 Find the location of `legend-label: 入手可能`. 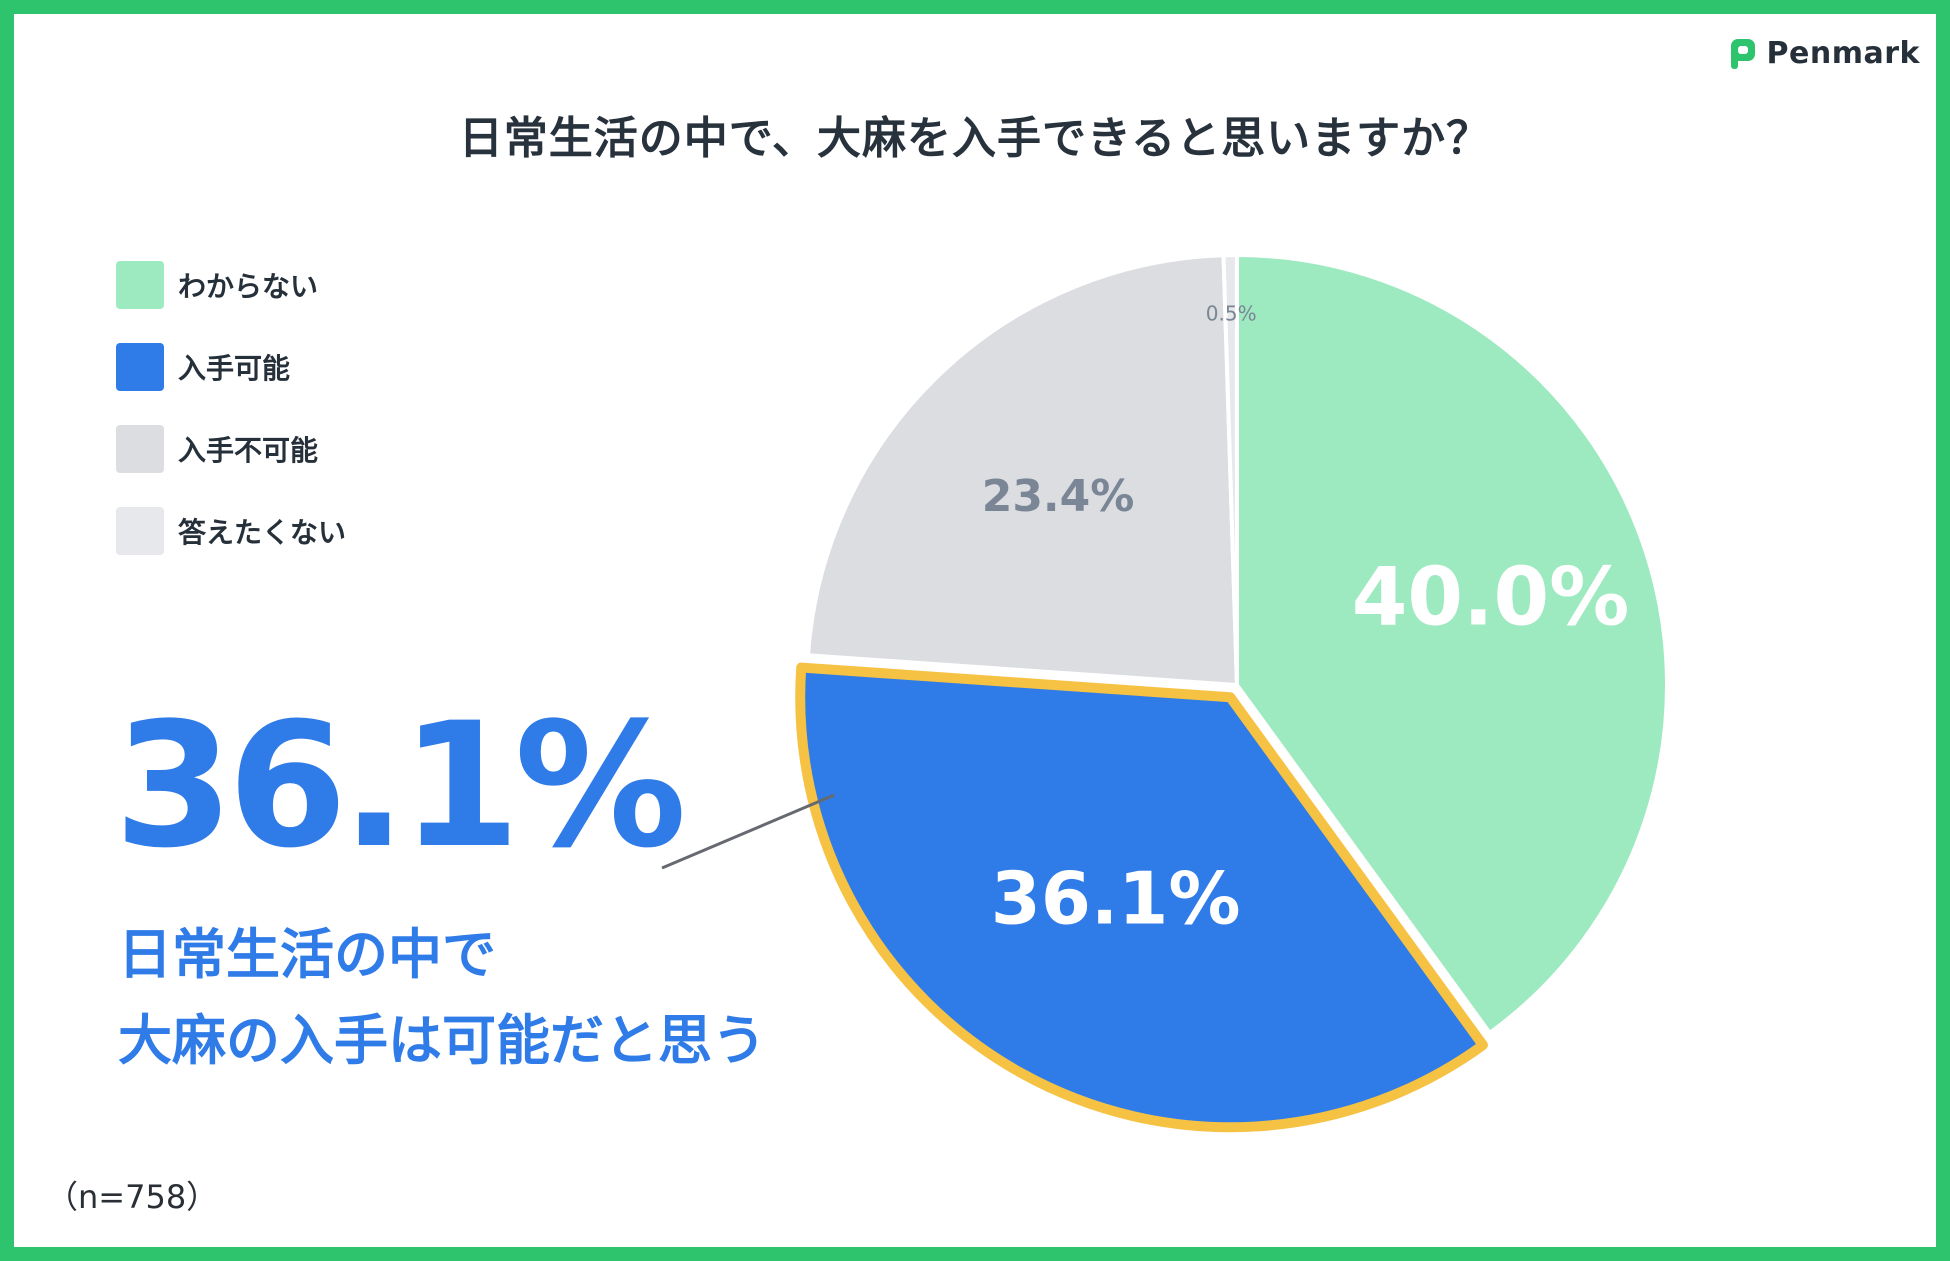

legend-label: 入手可能 is located at coordinates (234, 368).